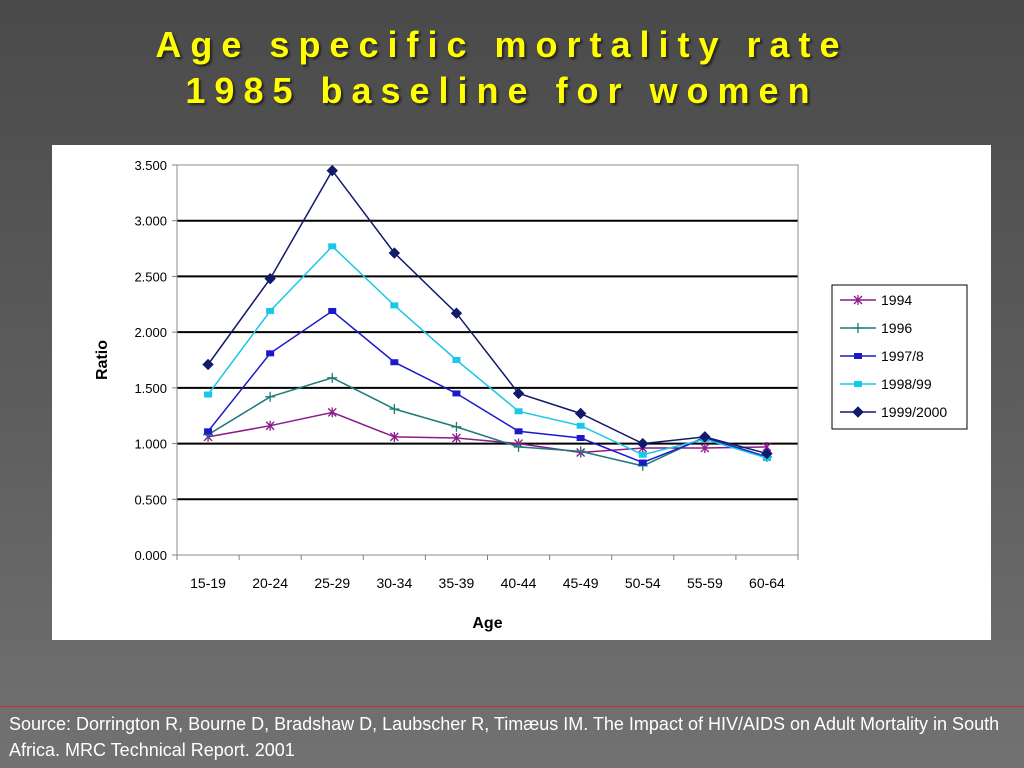  Describe the element at coordinates (767, 583) in the screenshot. I see `x-tick-label: 60-64` at that location.